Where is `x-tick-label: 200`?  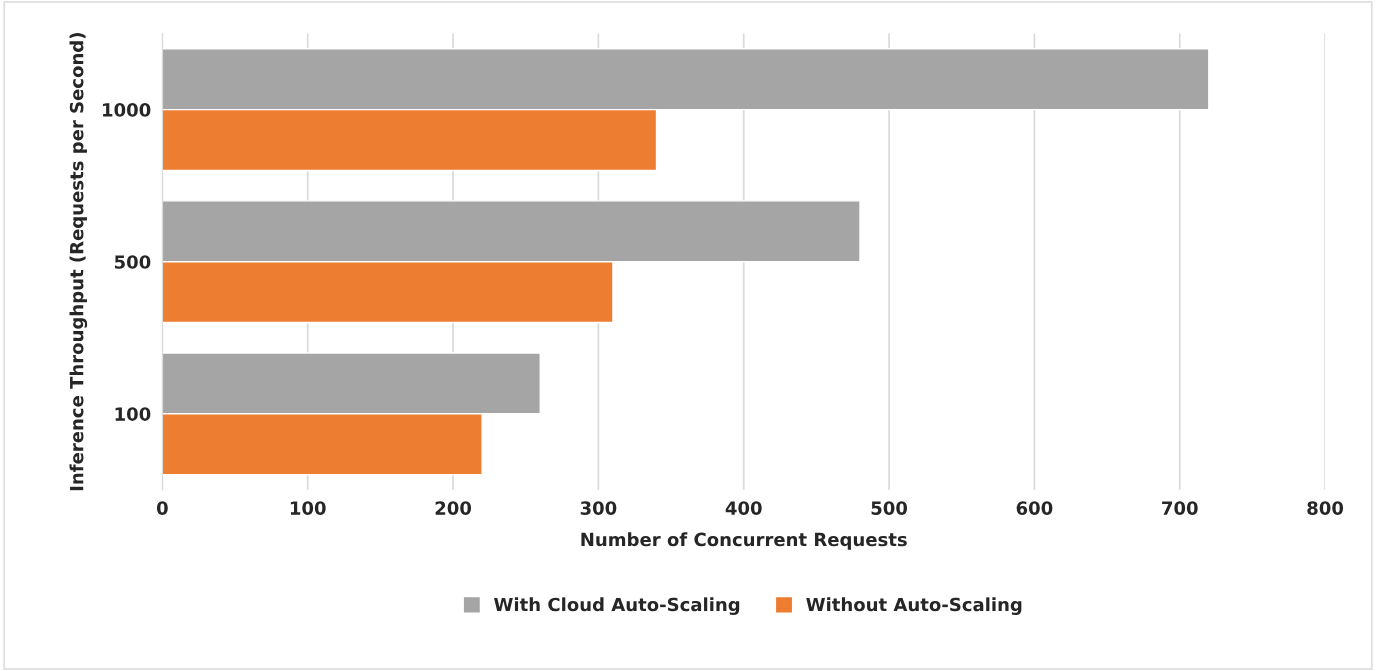 x-tick-label: 200 is located at coordinates (453, 508).